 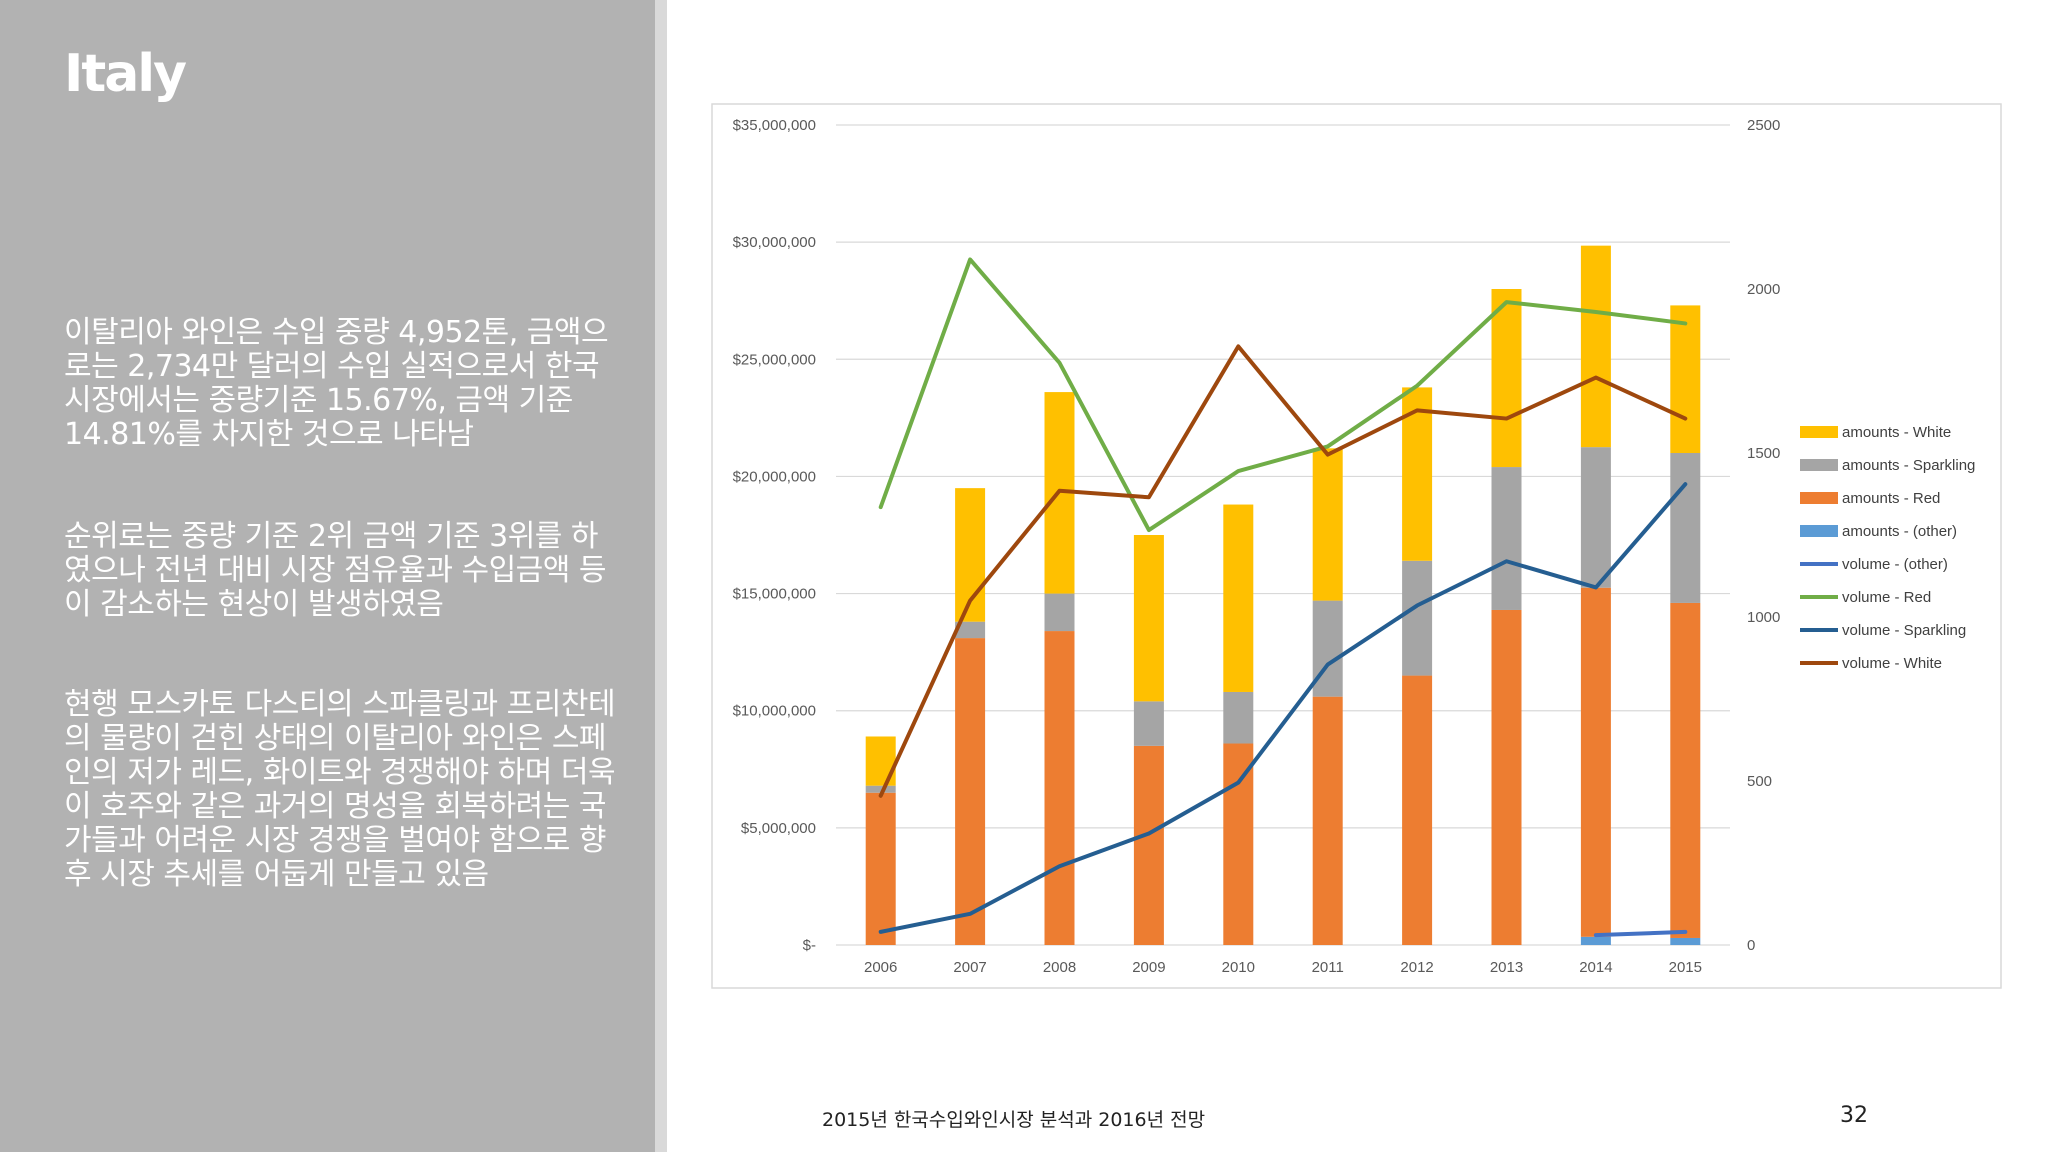 What do you see at coordinates (1763, 453) in the screenshot?
I see `y2-tick-label: 1500` at bounding box center [1763, 453].